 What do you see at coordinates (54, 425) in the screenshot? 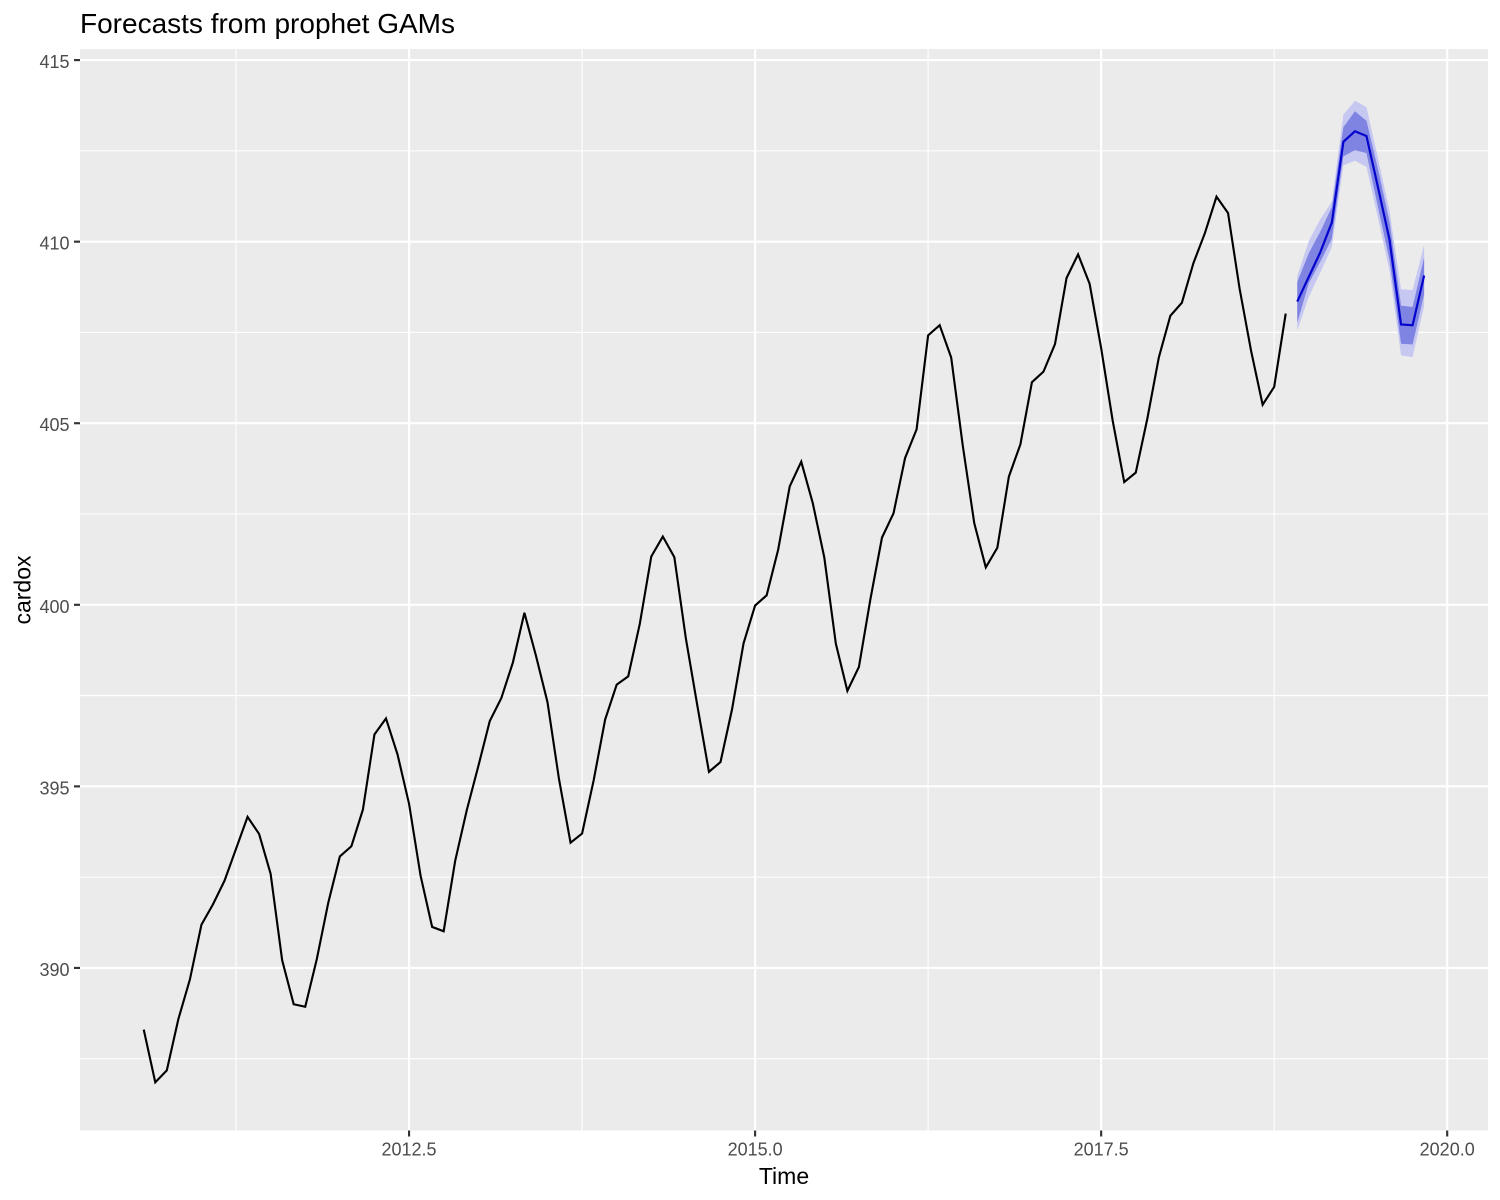
I see `svg-text: 405` at bounding box center [54, 425].